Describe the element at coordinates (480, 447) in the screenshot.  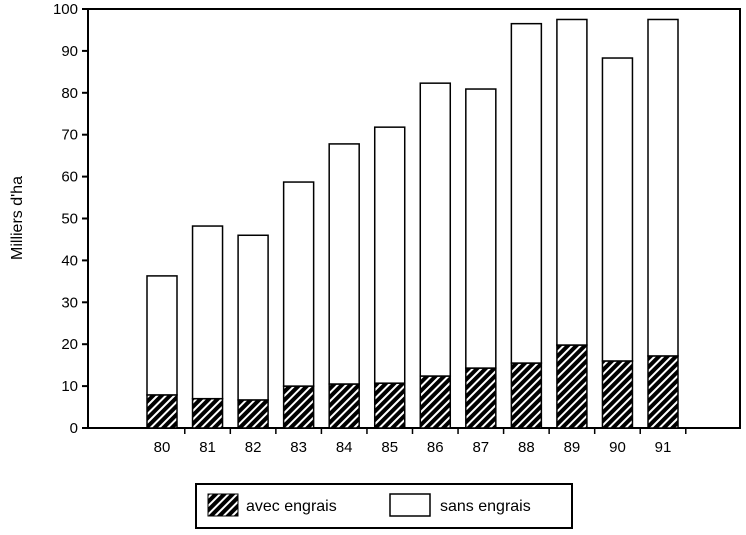
I see `x-tick-label: 87` at that location.